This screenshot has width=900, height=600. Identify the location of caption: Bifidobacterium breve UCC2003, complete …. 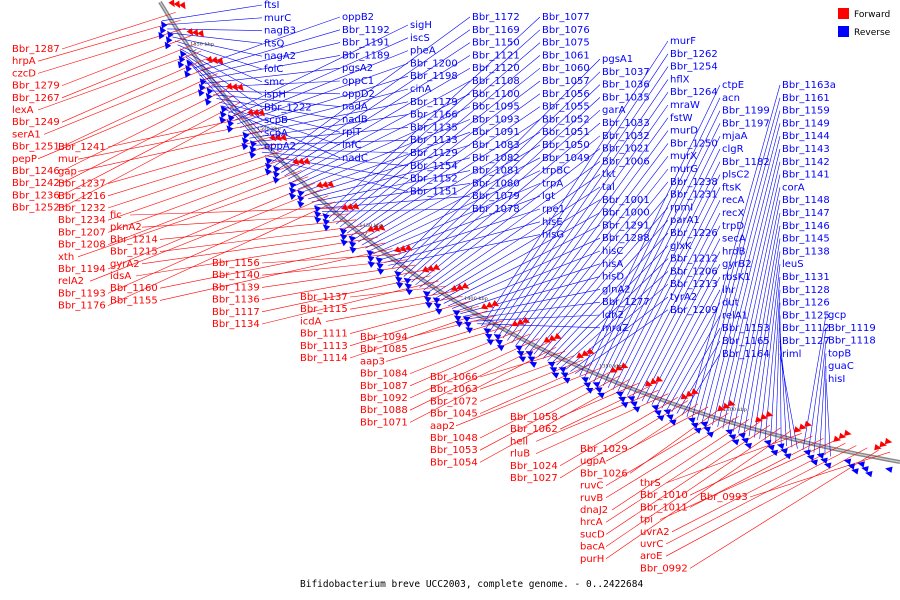
(471, 584).